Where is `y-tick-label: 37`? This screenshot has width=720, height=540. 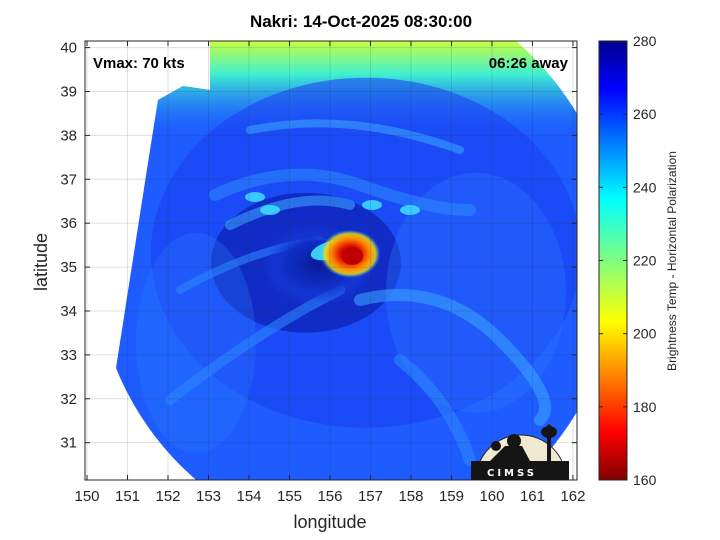 y-tick-label: 37 is located at coordinates (68, 179).